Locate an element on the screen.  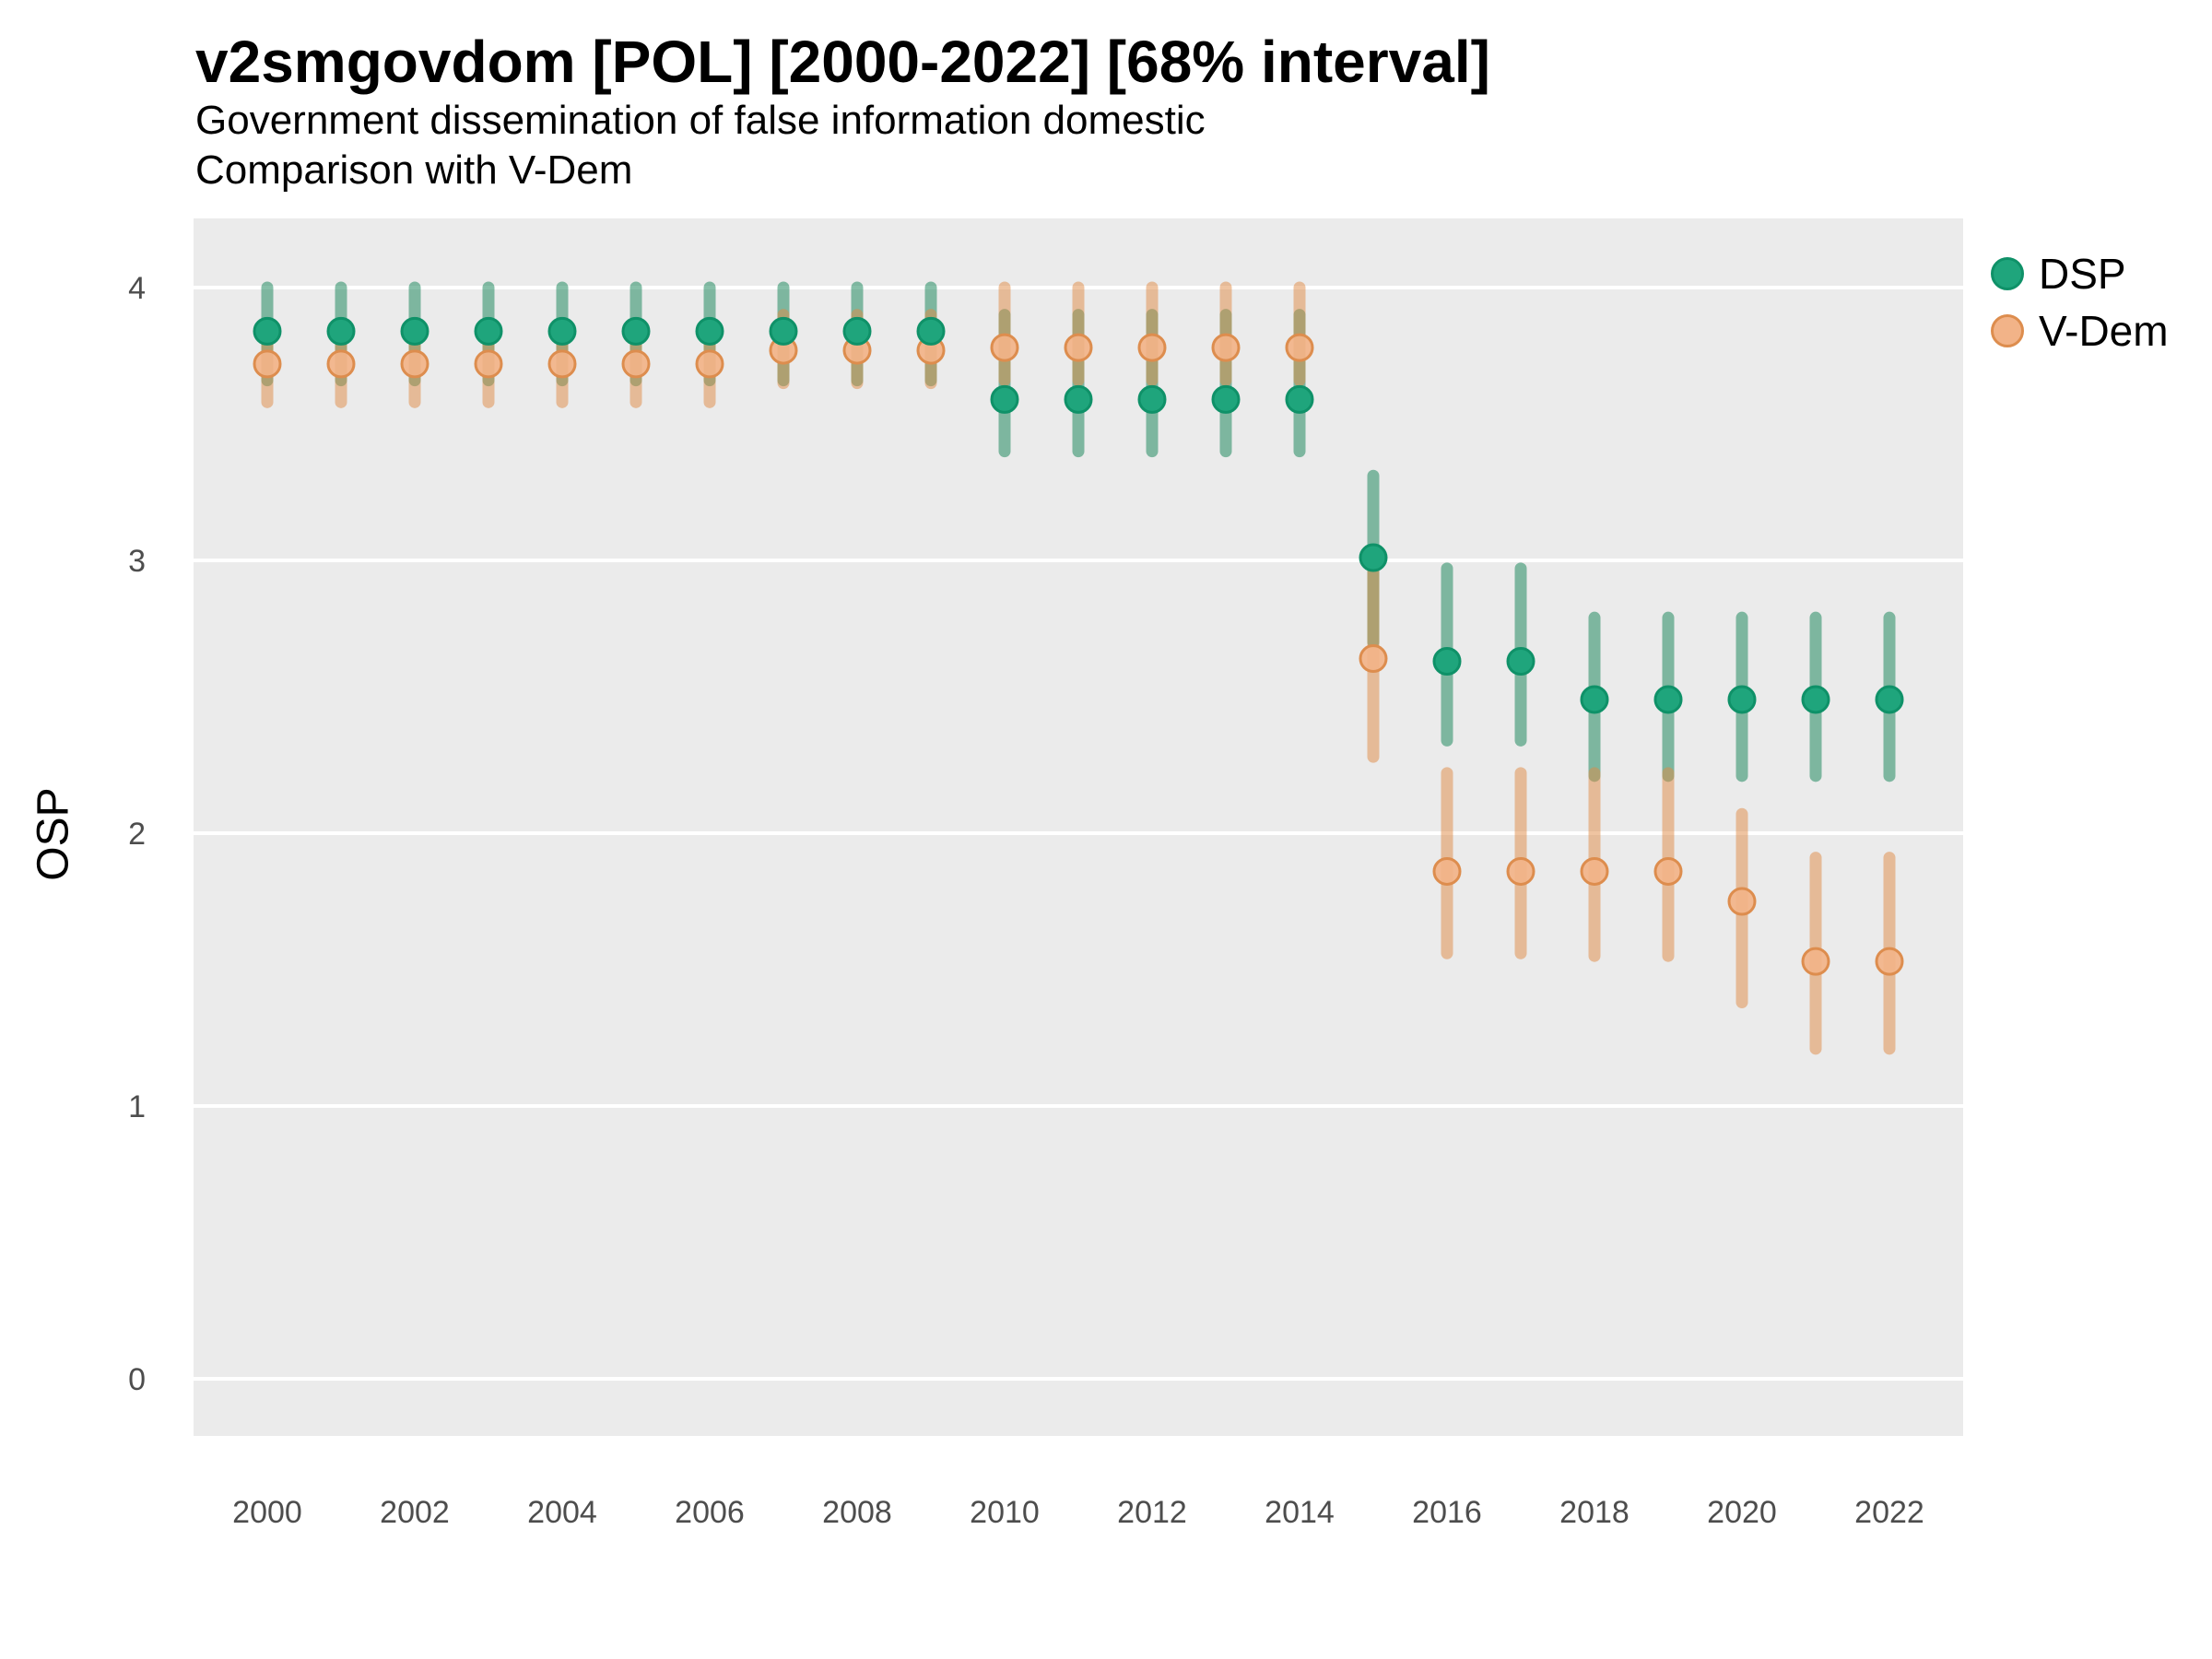
vdem-point-2010 is located at coordinates (1004, 347).